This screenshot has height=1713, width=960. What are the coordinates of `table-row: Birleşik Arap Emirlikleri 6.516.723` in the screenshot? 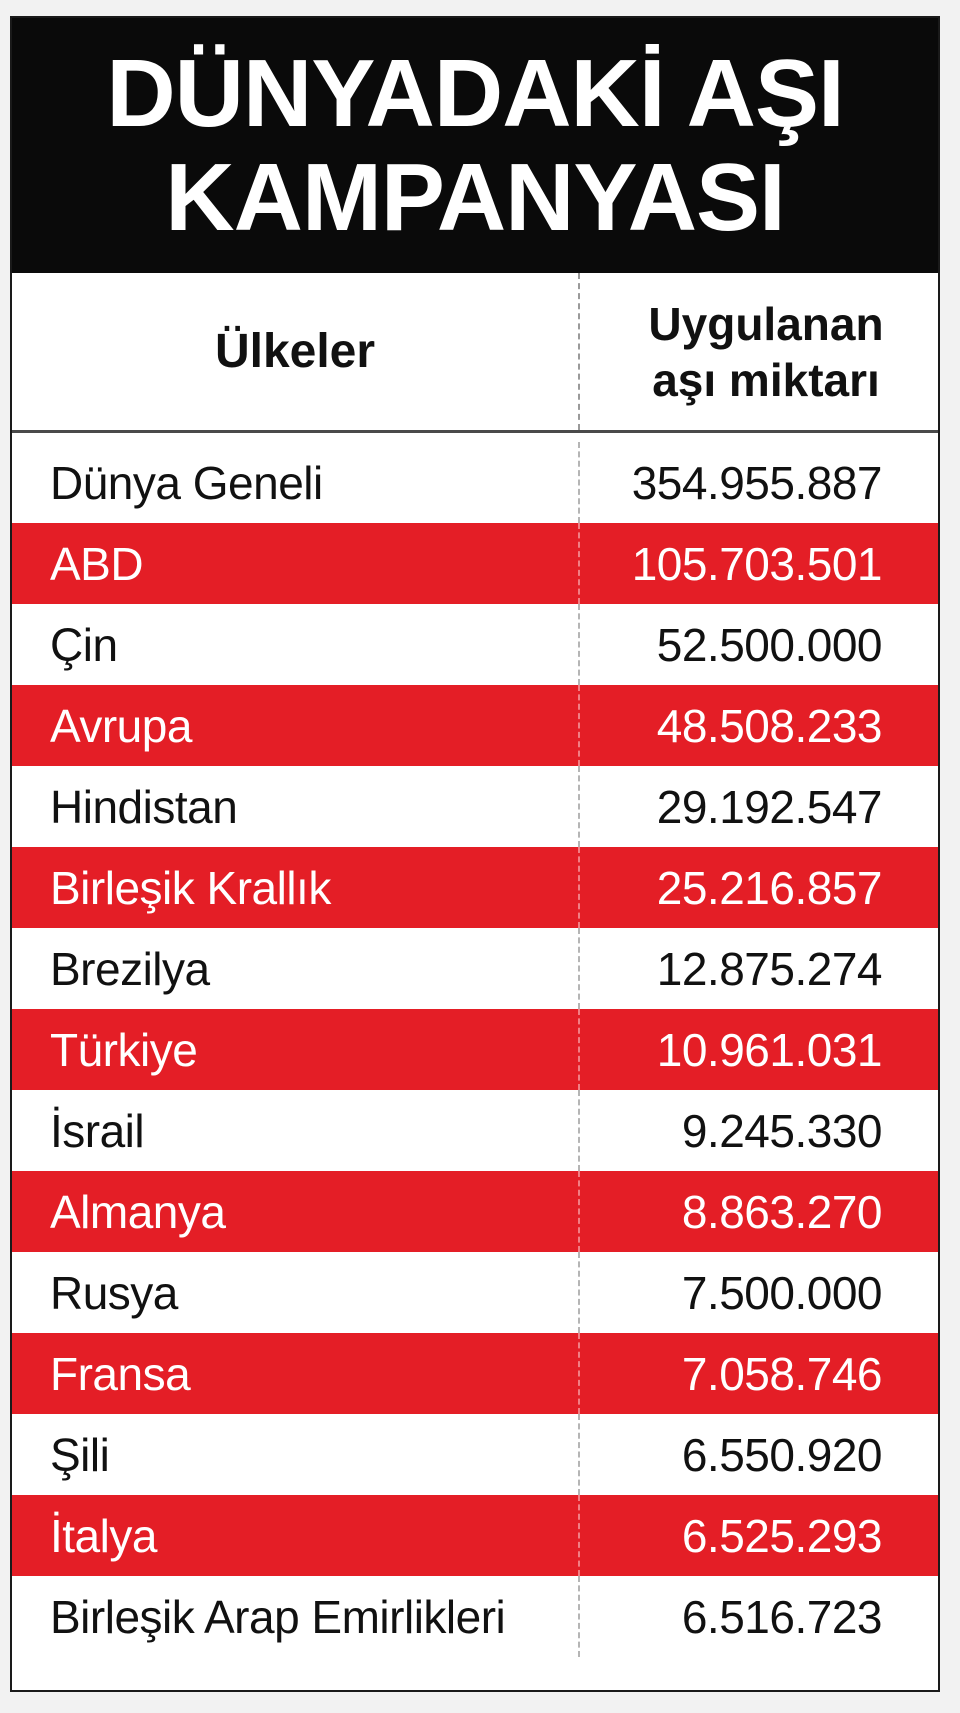 It's located at (475, 1616).